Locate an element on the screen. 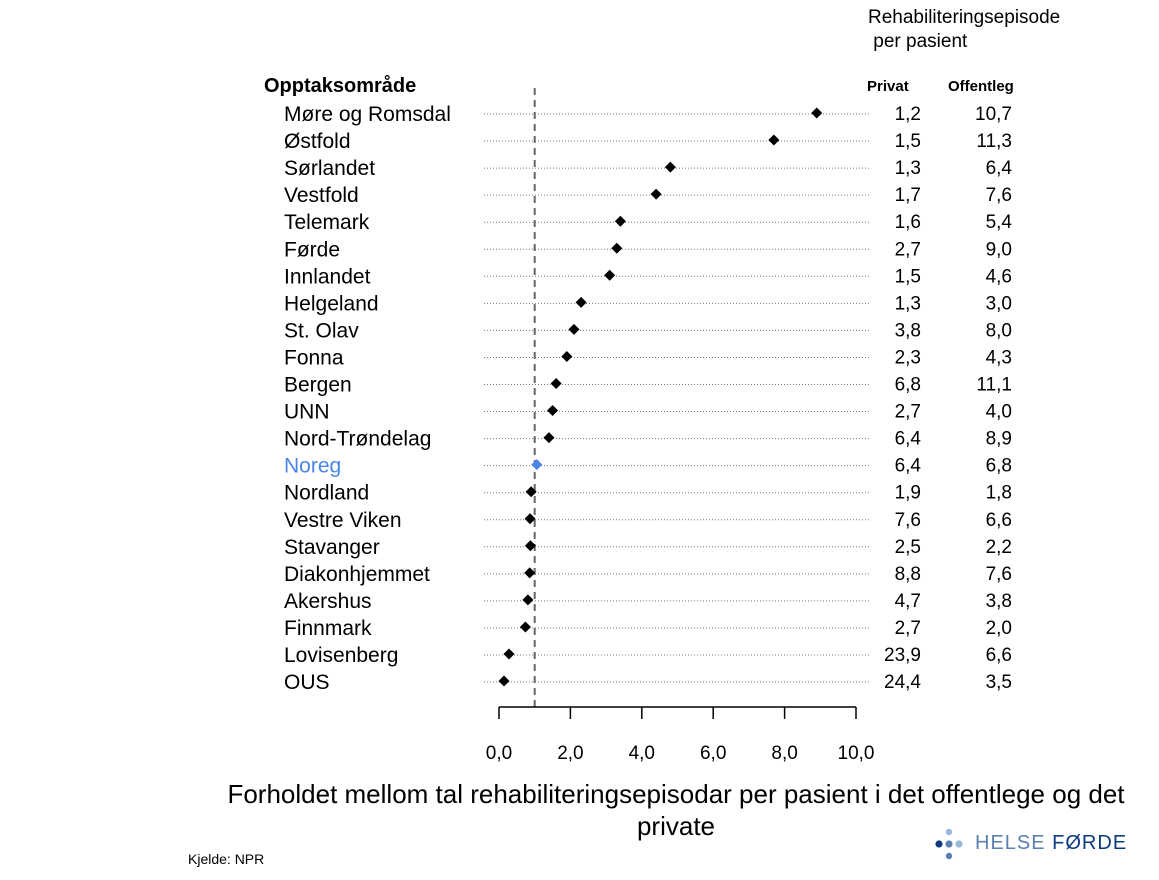 The width and height of the screenshot is (1159, 880). offentleg-value: 4,3 is located at coordinates (999, 357).